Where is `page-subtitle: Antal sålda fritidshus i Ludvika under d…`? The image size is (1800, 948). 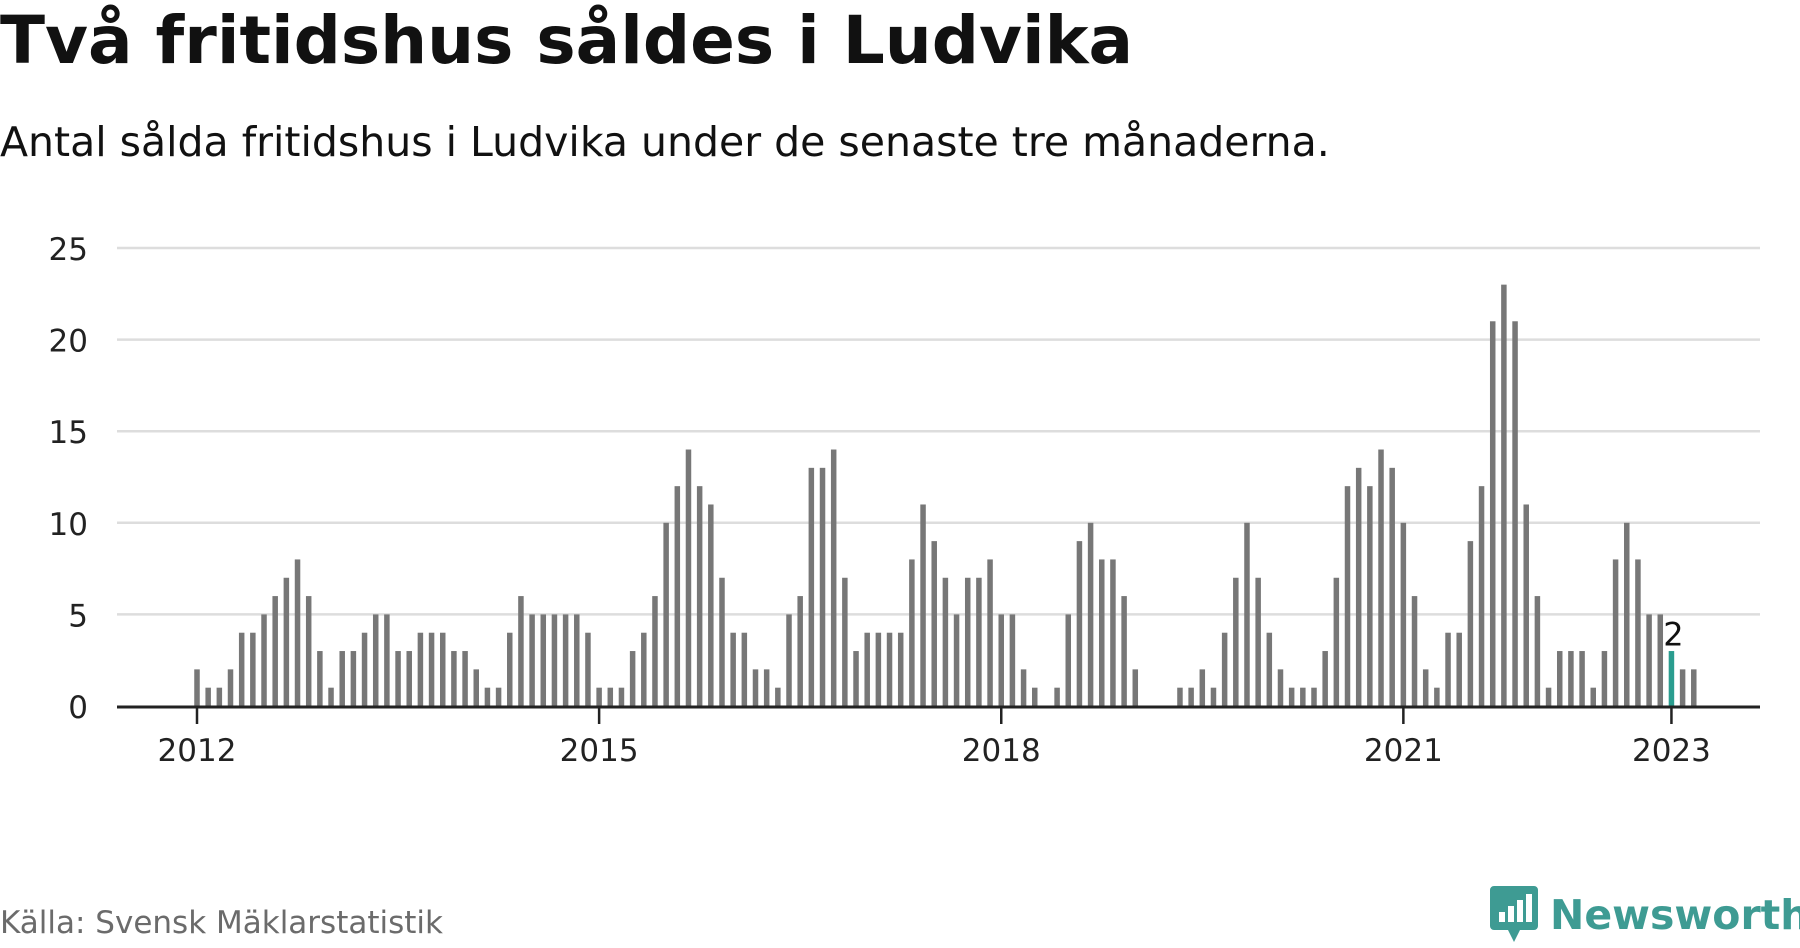
page-subtitle: Antal sålda fritidshus i Ludvika under d… is located at coordinates (665, 142).